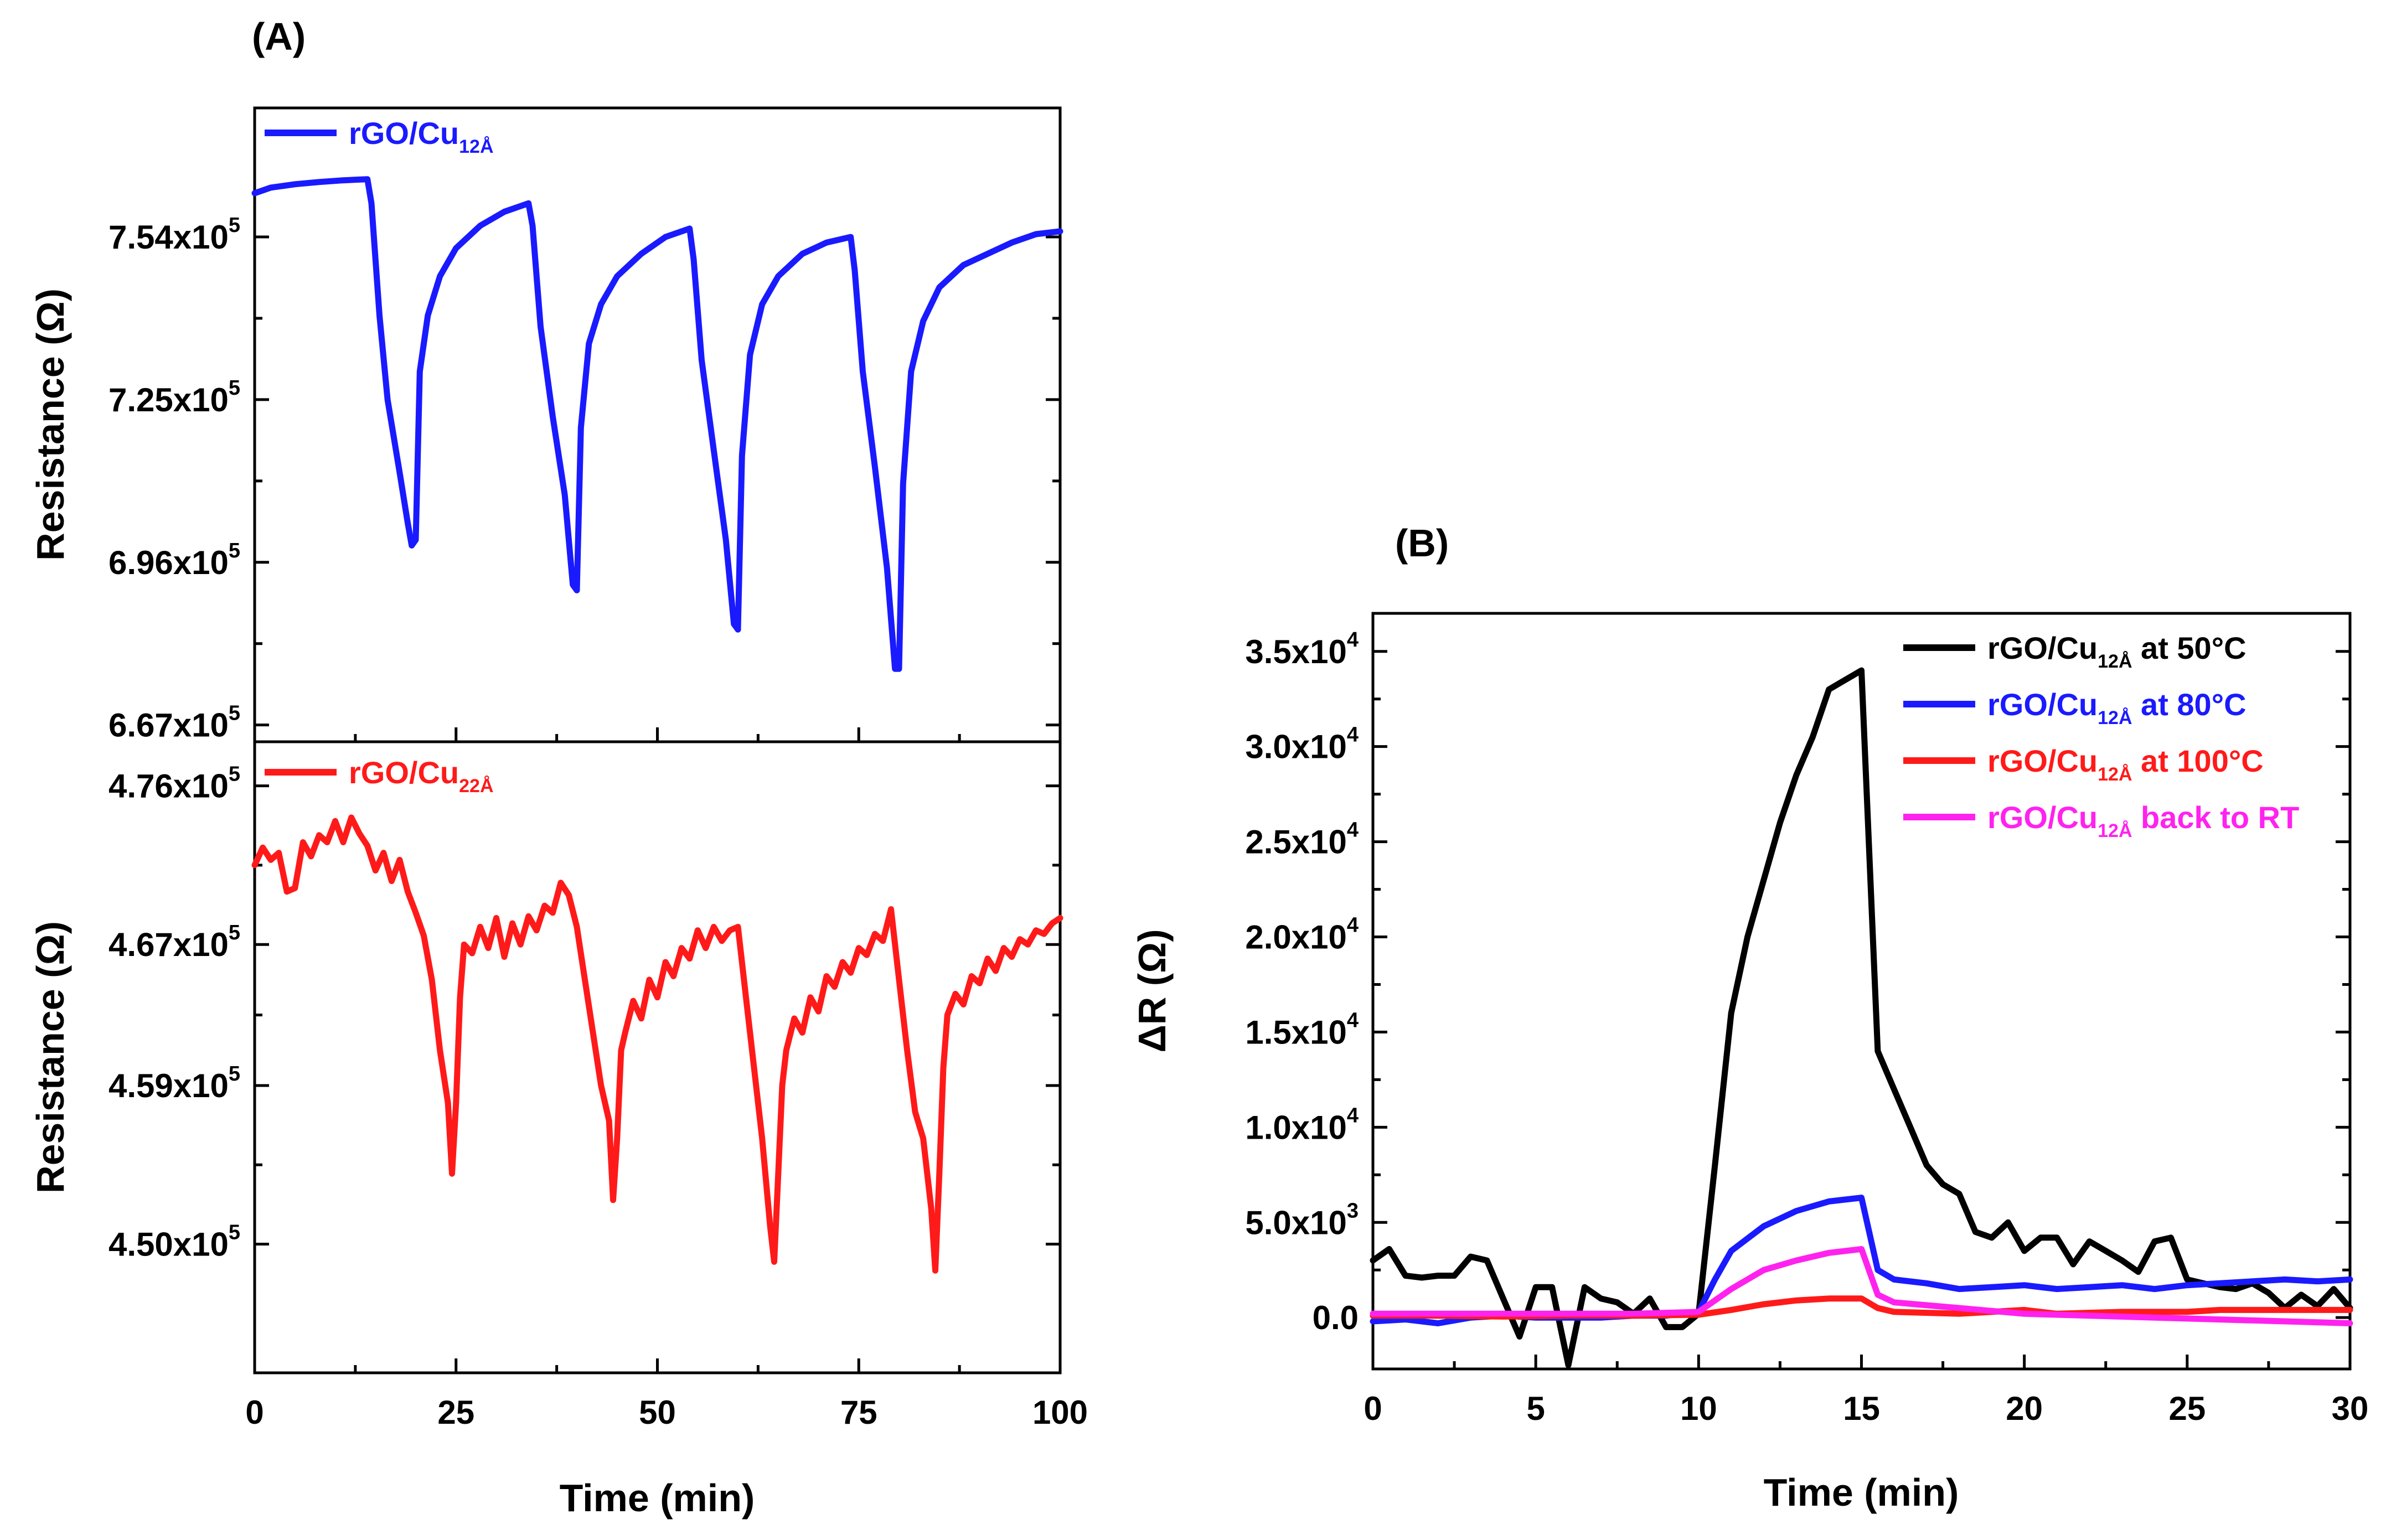  I want to click on y-tick-label: 6.67x10⁵, so click(174, 723).